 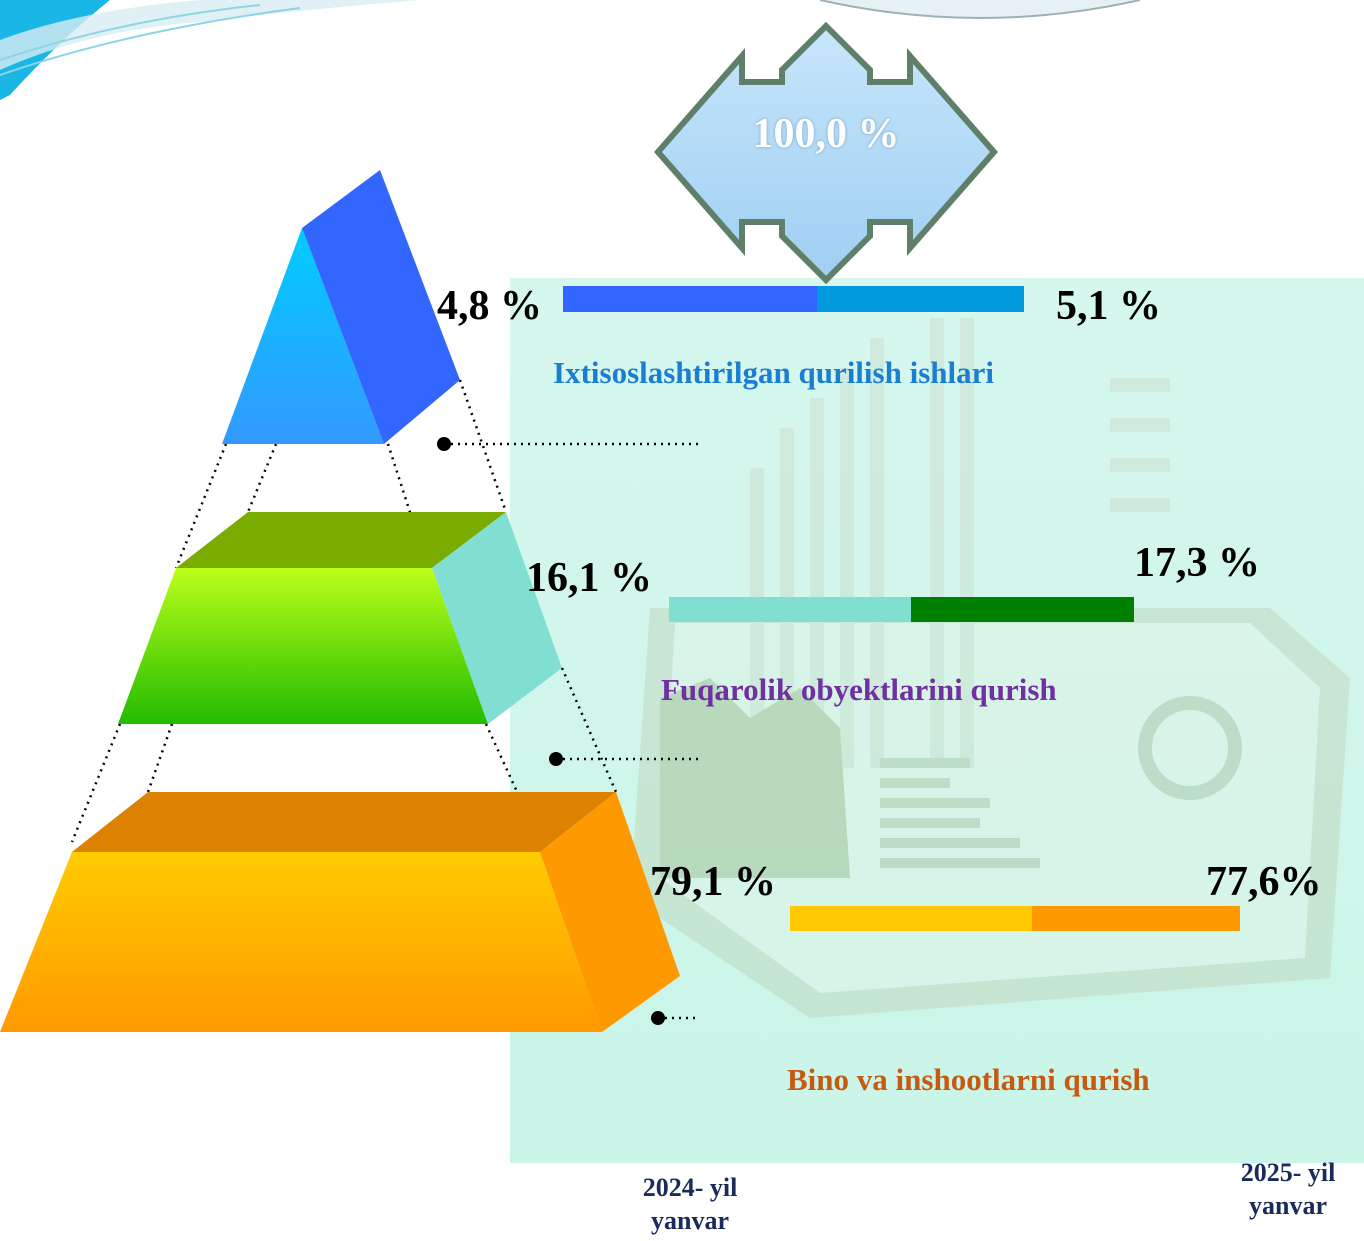 I want to click on building-bar-2024, so click(x=911, y=918).